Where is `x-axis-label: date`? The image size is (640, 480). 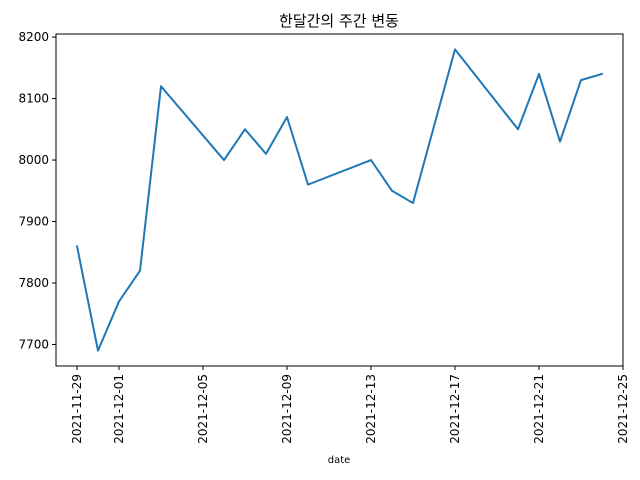
x-axis-label: date is located at coordinates (339, 460).